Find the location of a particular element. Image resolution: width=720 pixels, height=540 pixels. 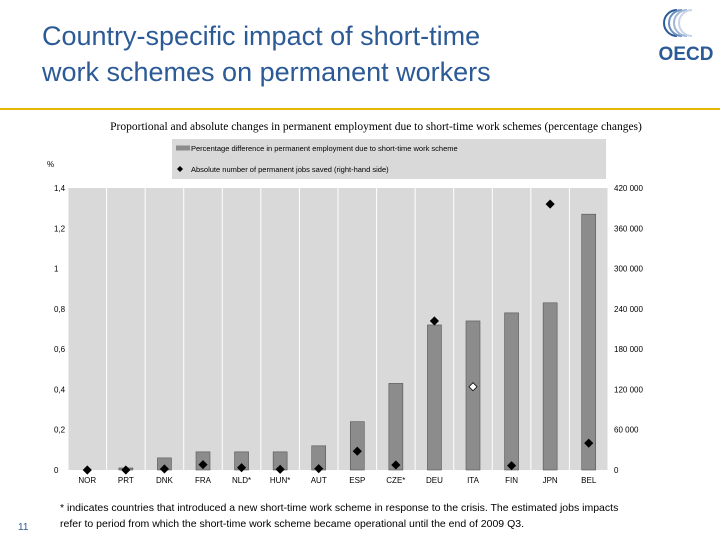

right-tick-label: 420 000 is located at coordinates (628, 188).